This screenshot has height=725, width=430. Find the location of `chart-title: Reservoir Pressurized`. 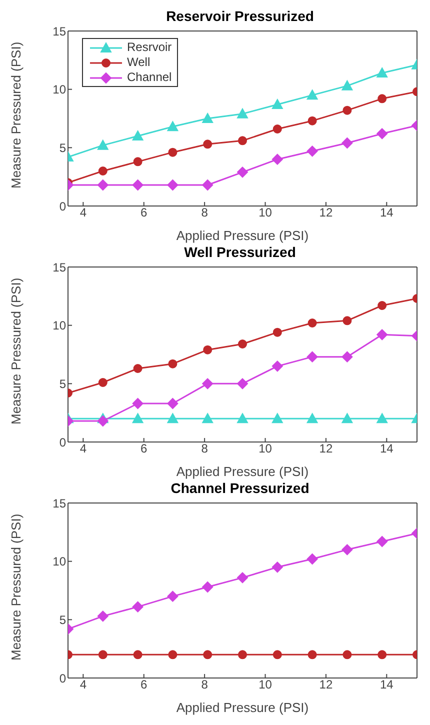

chart-title: Reservoir Pressurized is located at coordinates (240, 17).